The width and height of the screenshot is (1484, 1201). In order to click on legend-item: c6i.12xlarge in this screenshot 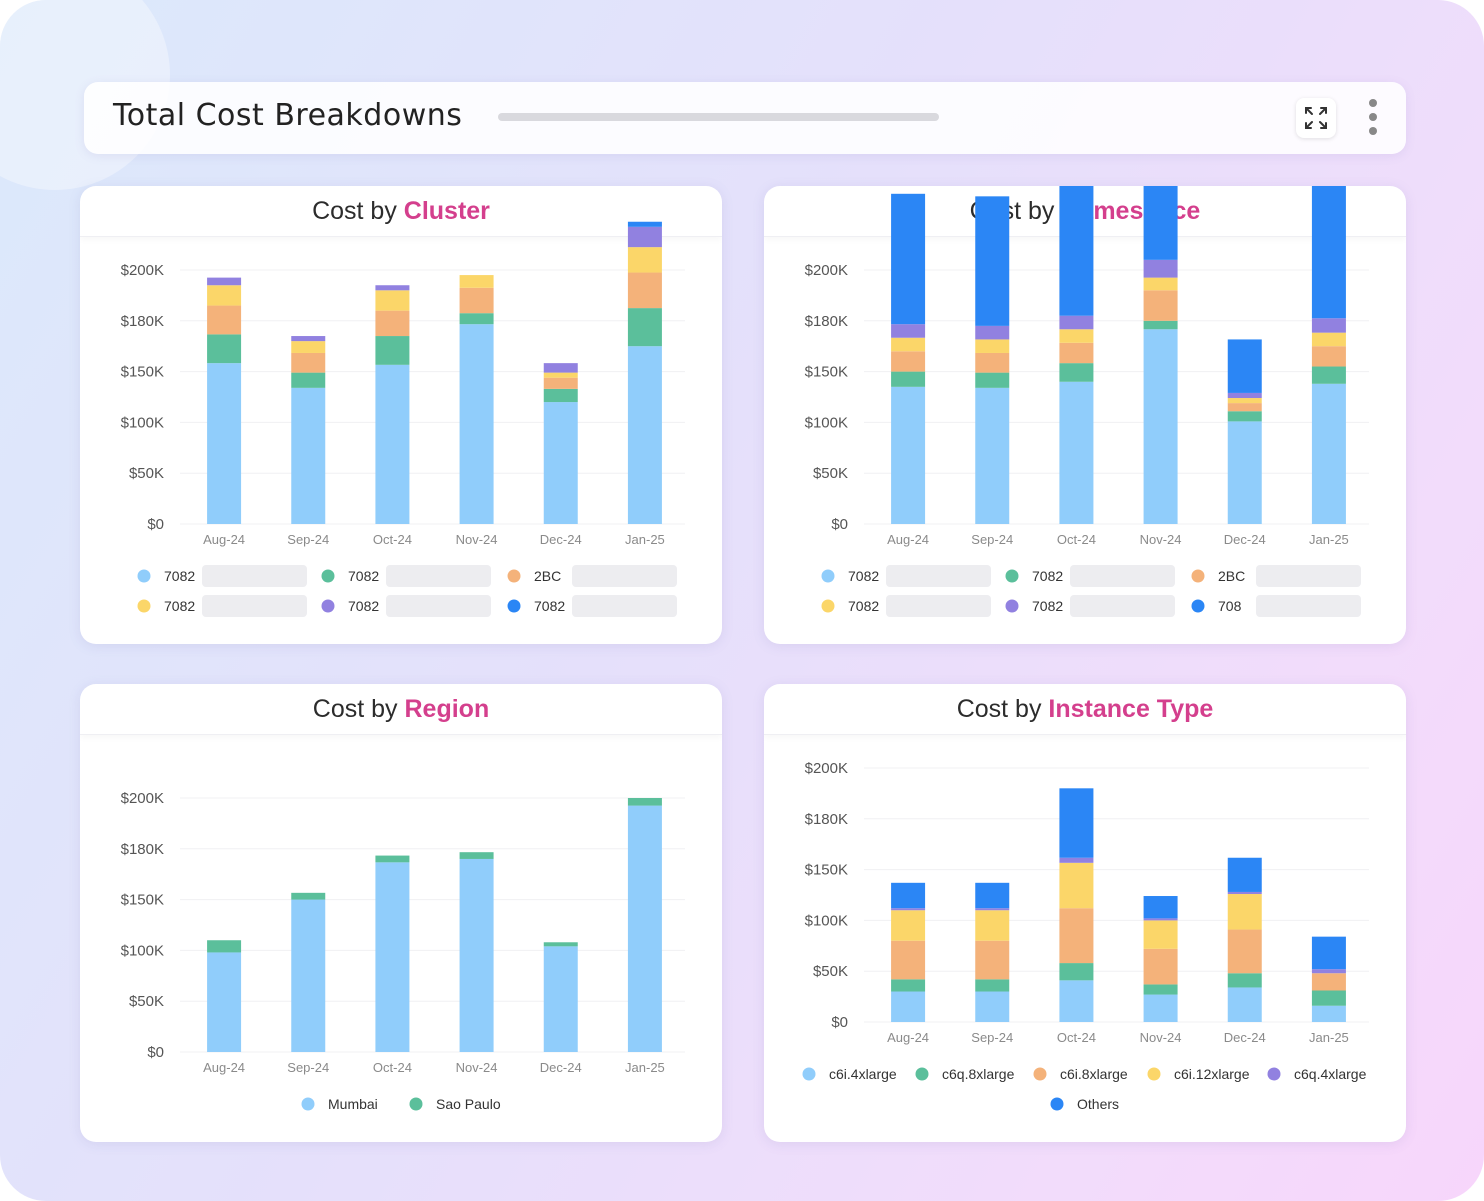, I will do `click(1198, 1074)`.